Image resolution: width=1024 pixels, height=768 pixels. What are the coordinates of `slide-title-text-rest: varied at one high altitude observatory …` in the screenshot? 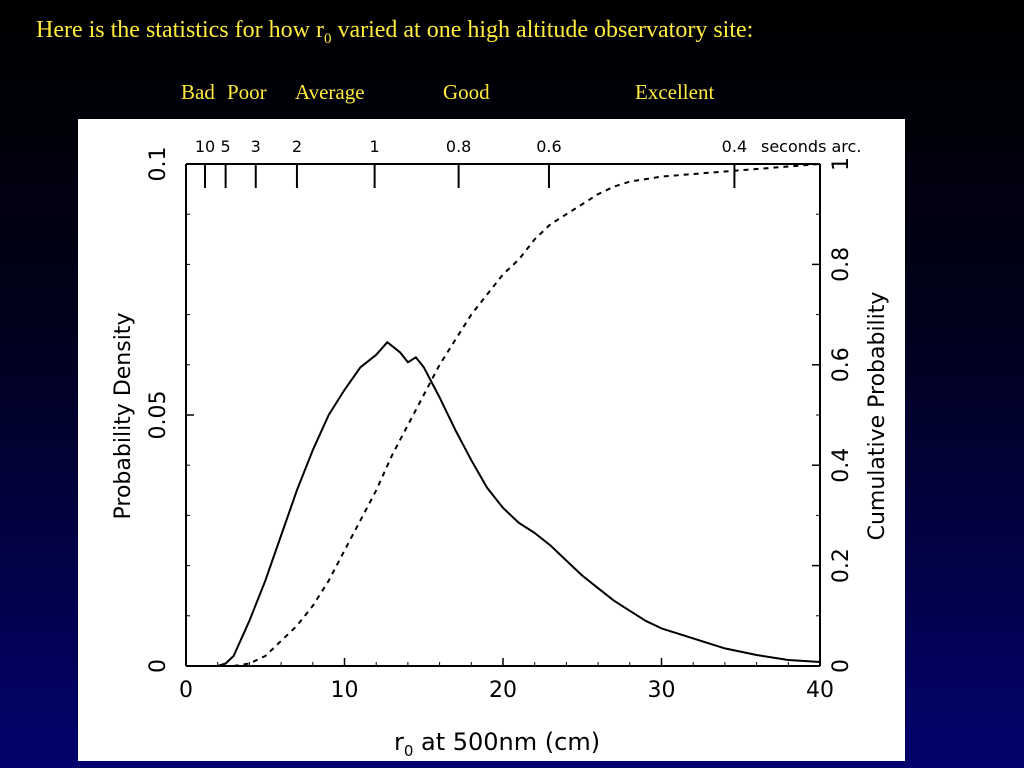 It's located at (542, 30).